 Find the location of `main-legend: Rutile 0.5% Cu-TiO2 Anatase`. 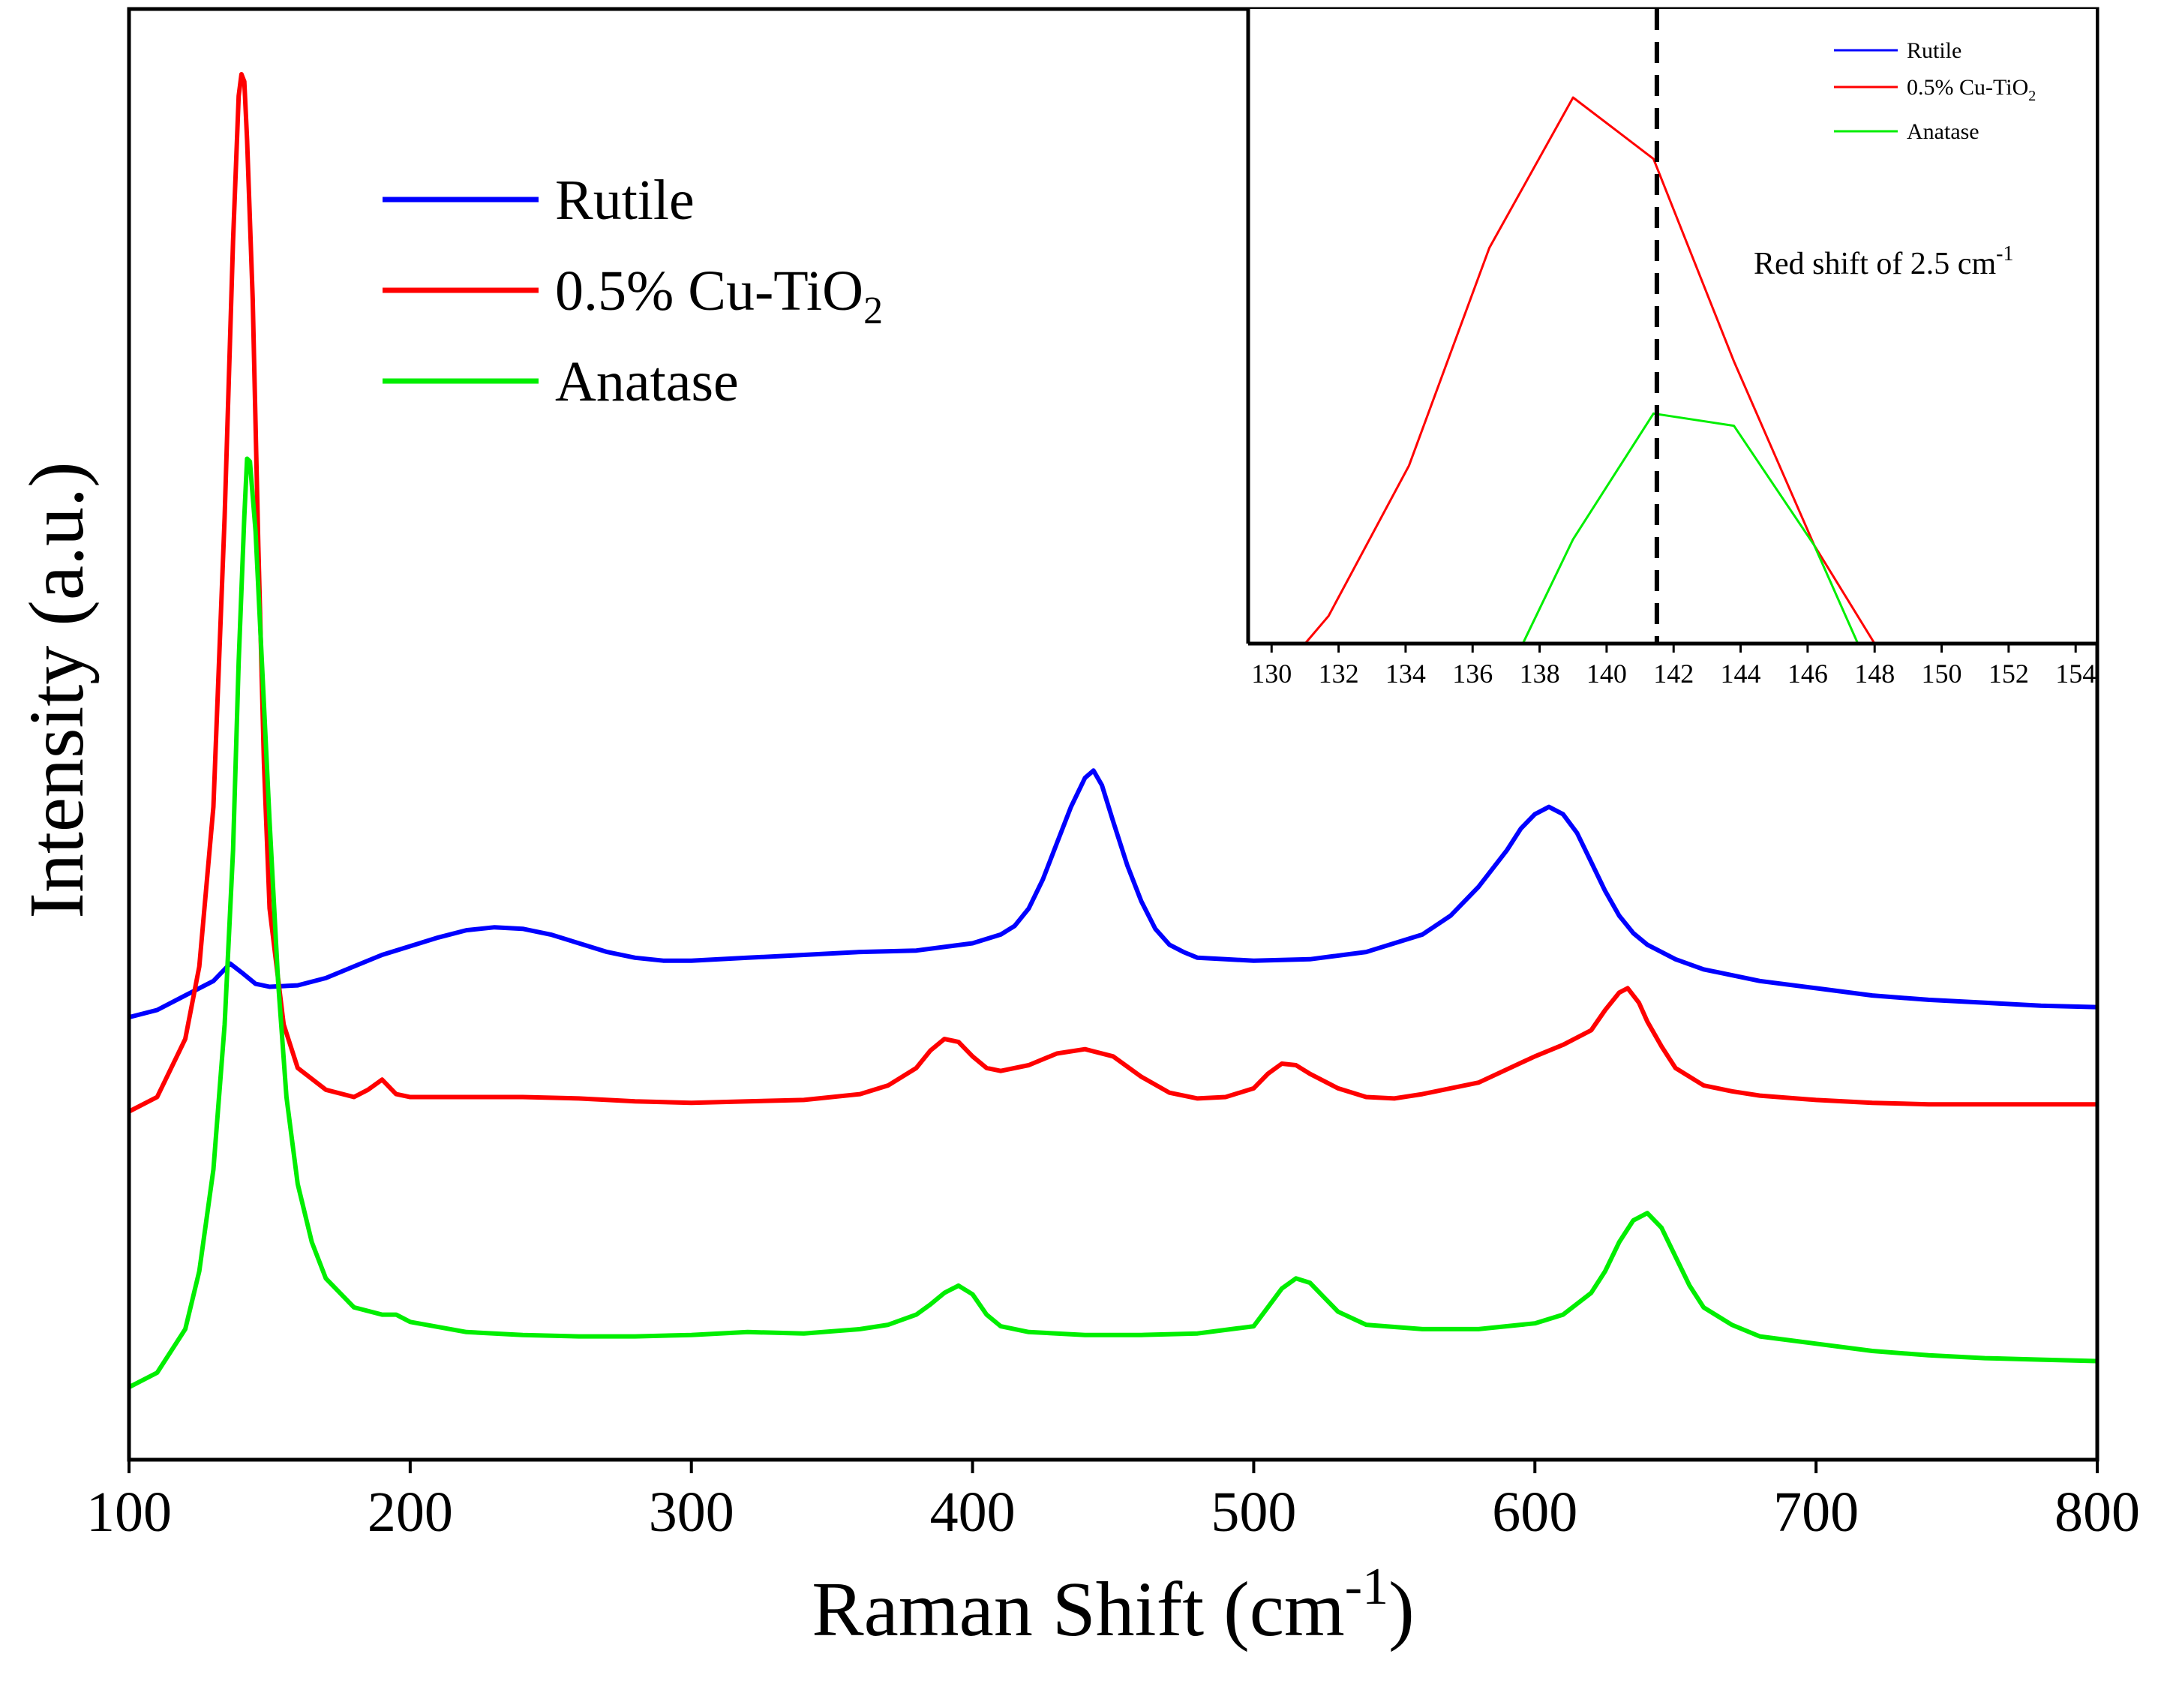

main-legend: Rutile 0.5% Cu-TiO2 Anatase is located at coordinates (633, 291).